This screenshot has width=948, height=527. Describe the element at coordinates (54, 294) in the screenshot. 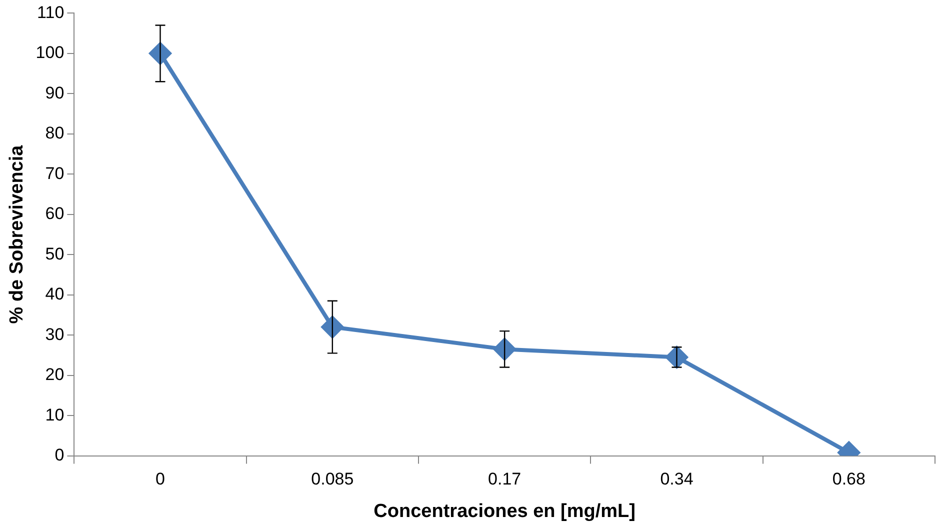

I see `y-tick-label: 40` at that location.